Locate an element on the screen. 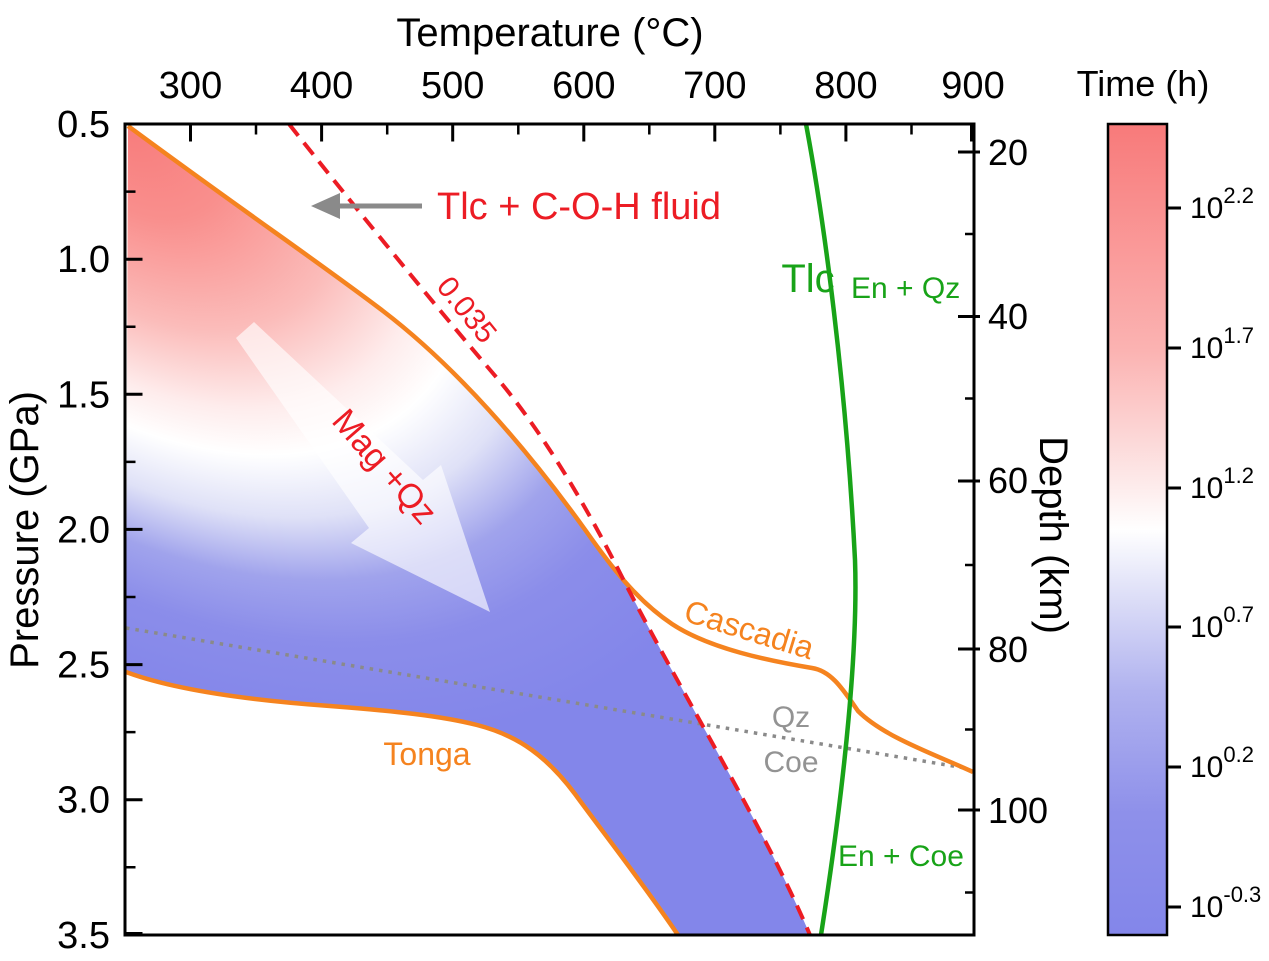 This screenshot has width=1269, height=961. en-qz-label: En + Qz is located at coordinates (905, 288).